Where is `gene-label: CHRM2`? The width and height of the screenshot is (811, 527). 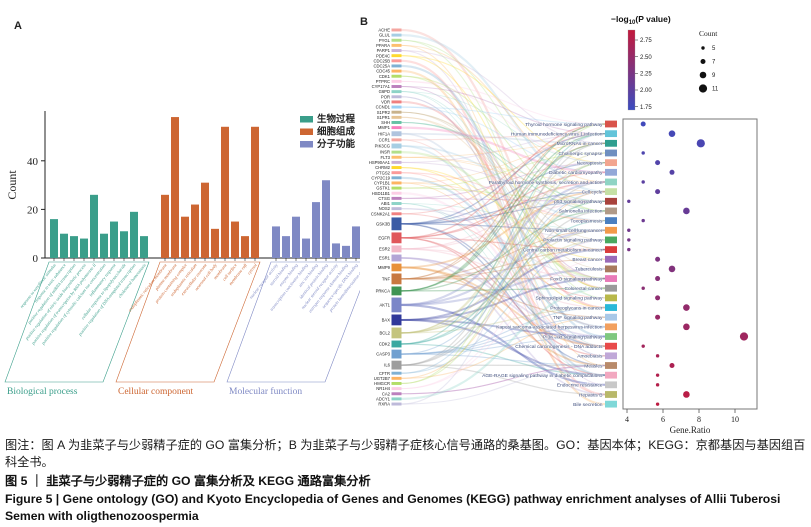
gene-label: CHRM2 is located at coordinates (383, 167).